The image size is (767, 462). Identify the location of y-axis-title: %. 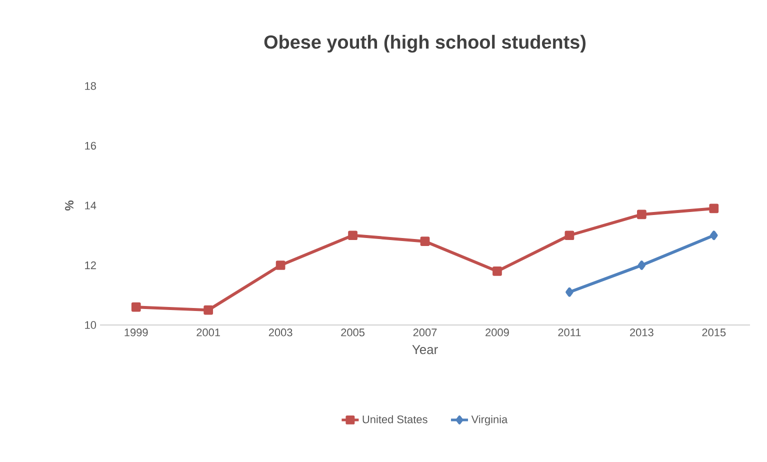
(69, 205).